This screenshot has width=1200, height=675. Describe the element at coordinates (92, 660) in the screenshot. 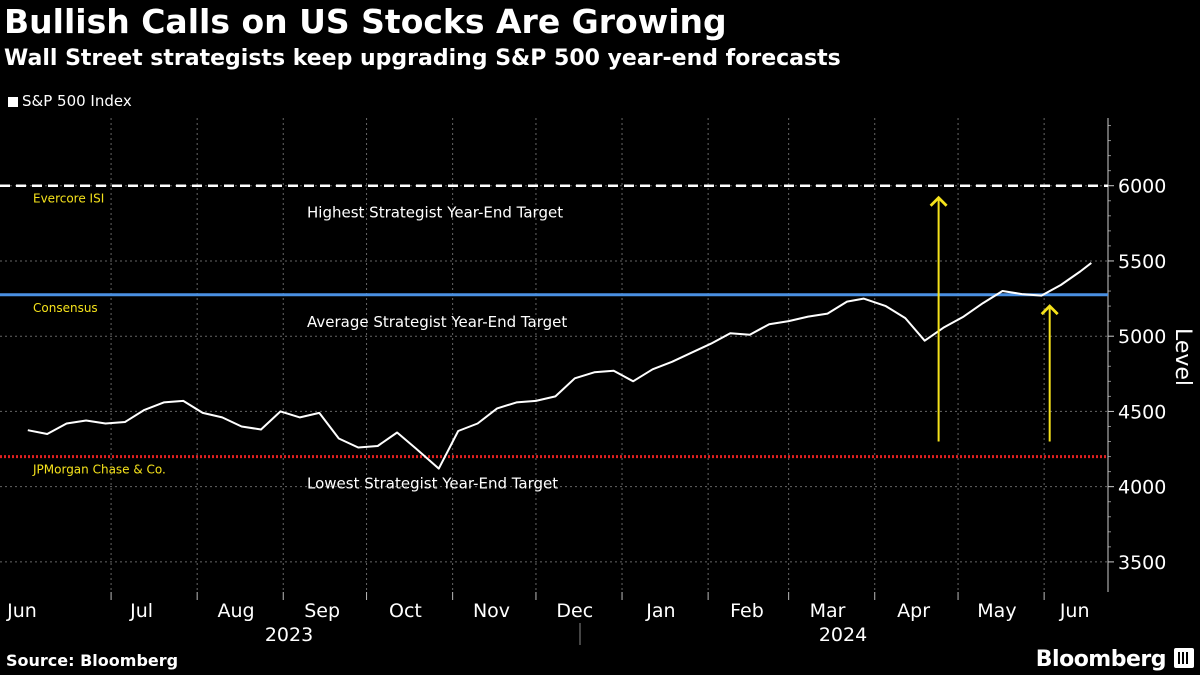

I see `source-note: Source: Bloomberg` at that location.